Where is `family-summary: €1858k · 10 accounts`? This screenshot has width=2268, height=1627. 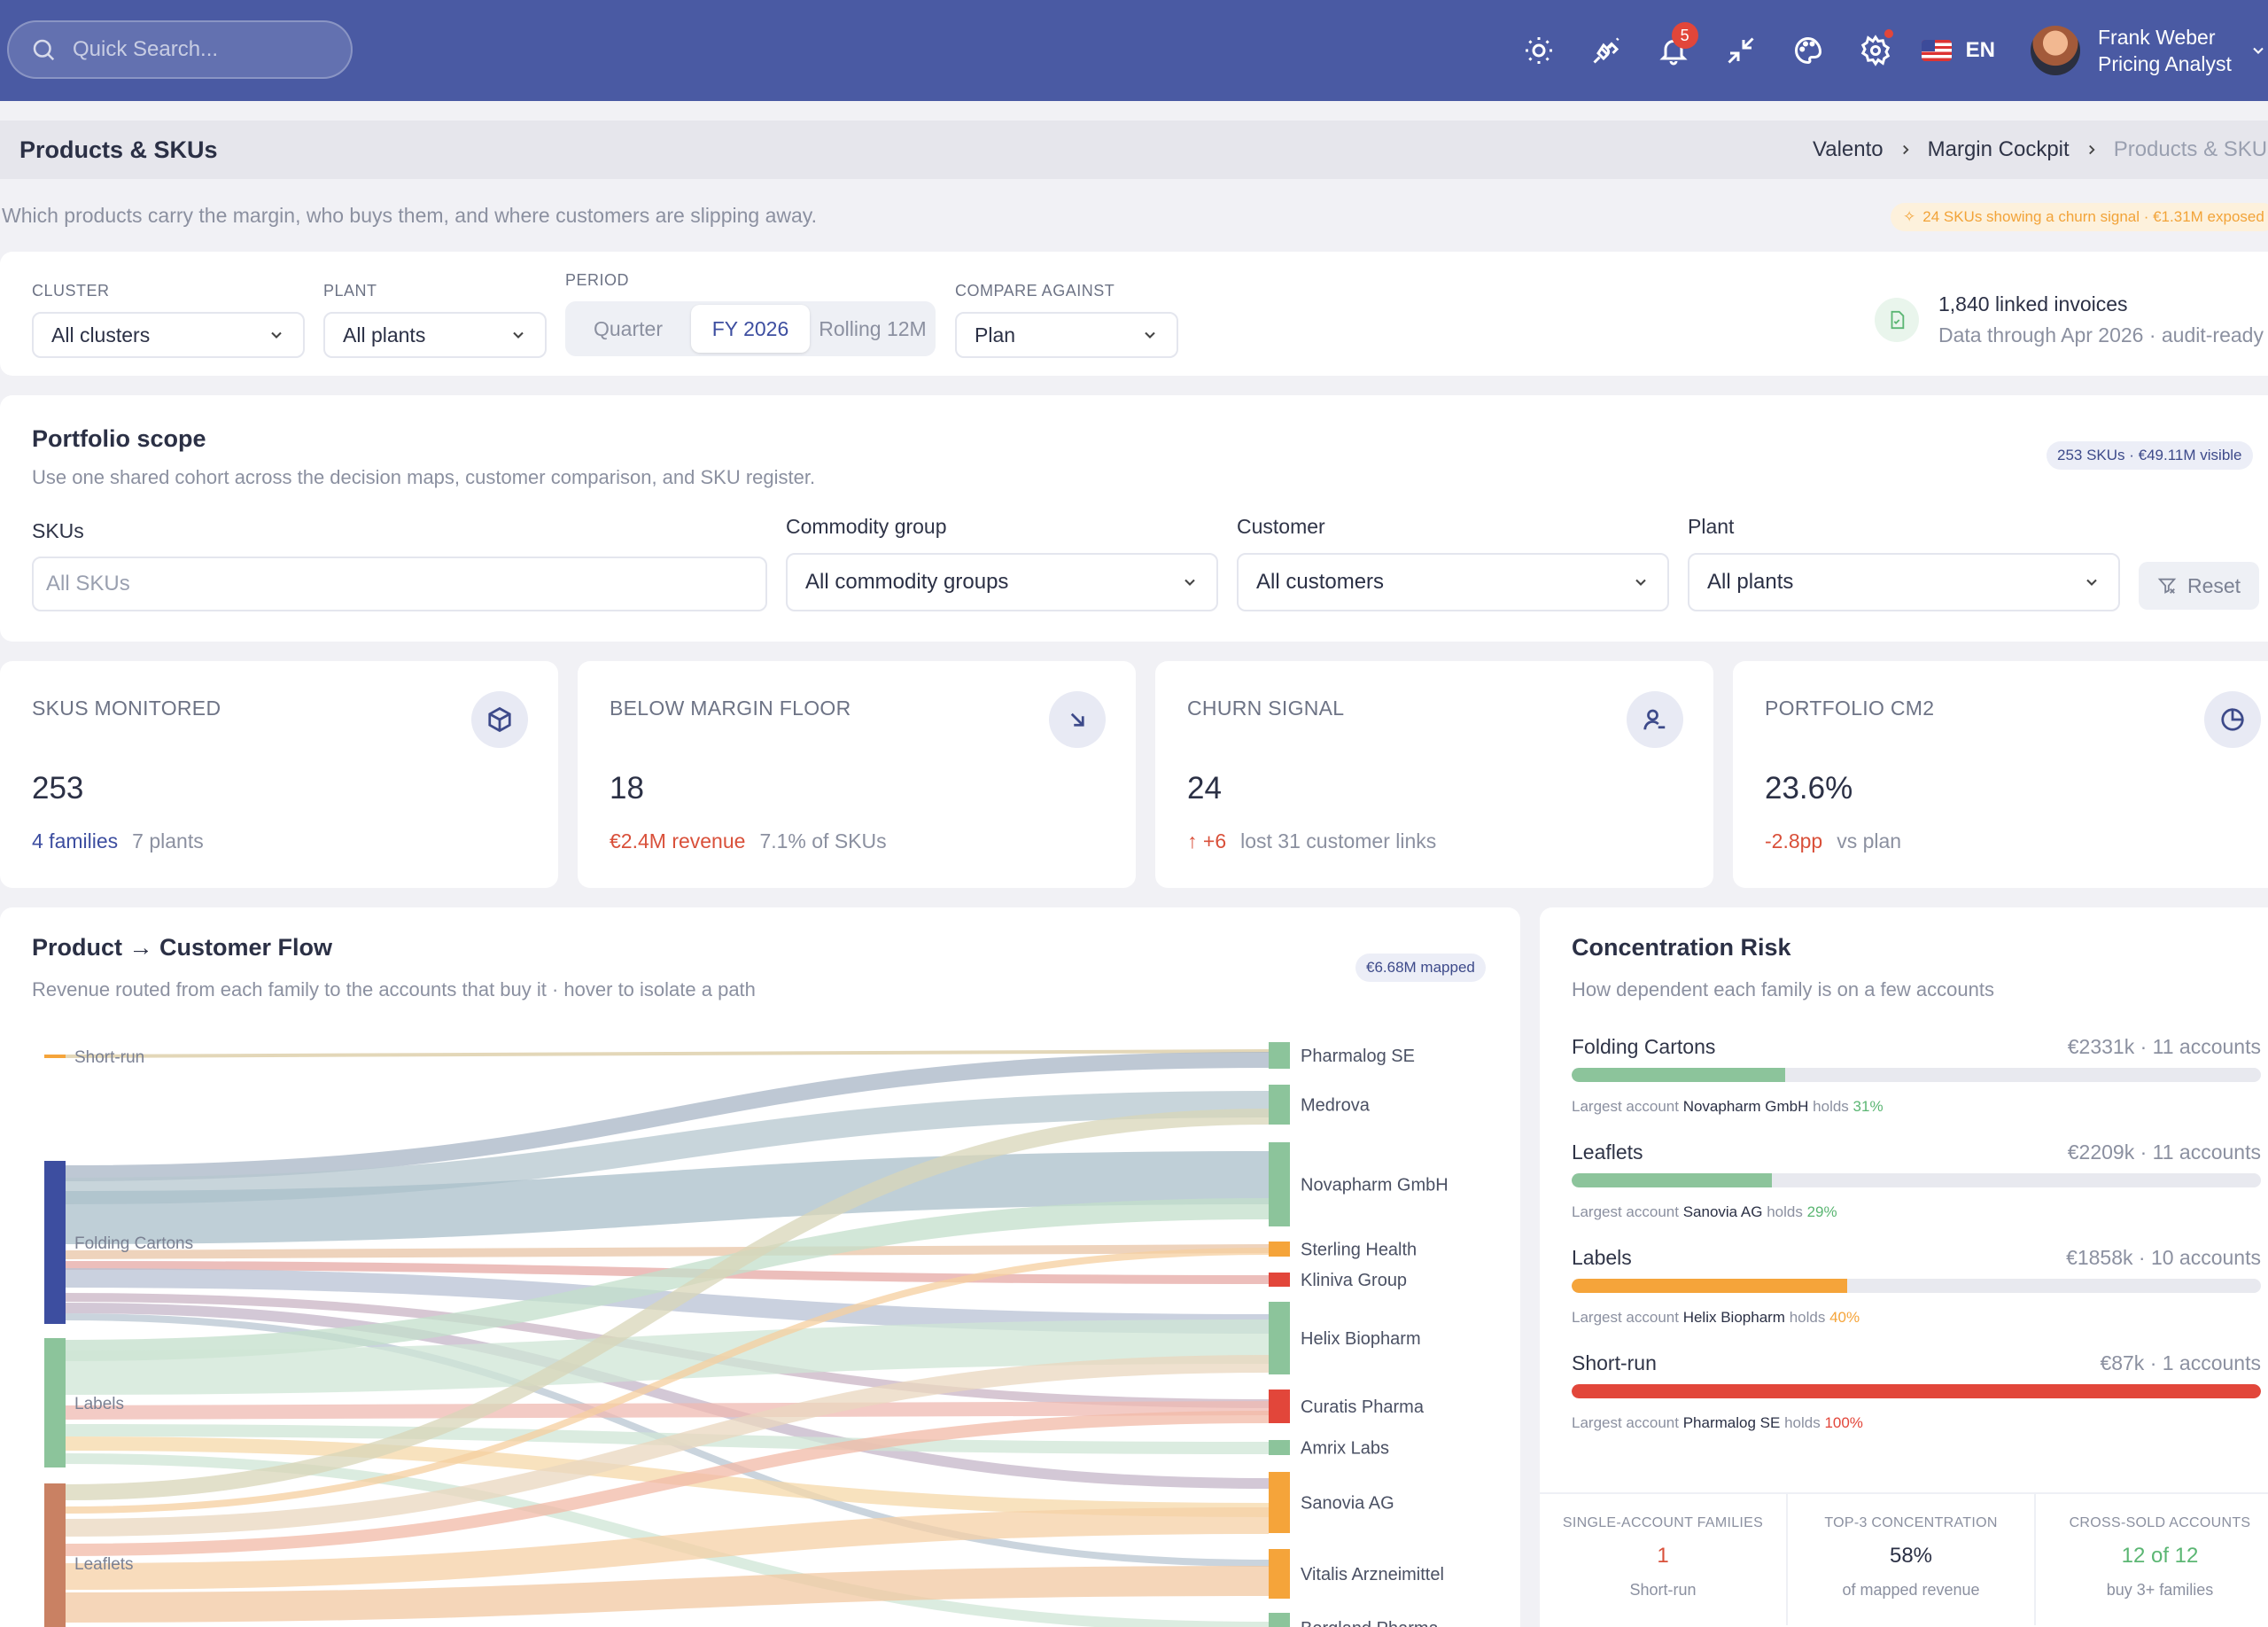 family-summary: €1858k · 10 accounts is located at coordinates (2163, 1257).